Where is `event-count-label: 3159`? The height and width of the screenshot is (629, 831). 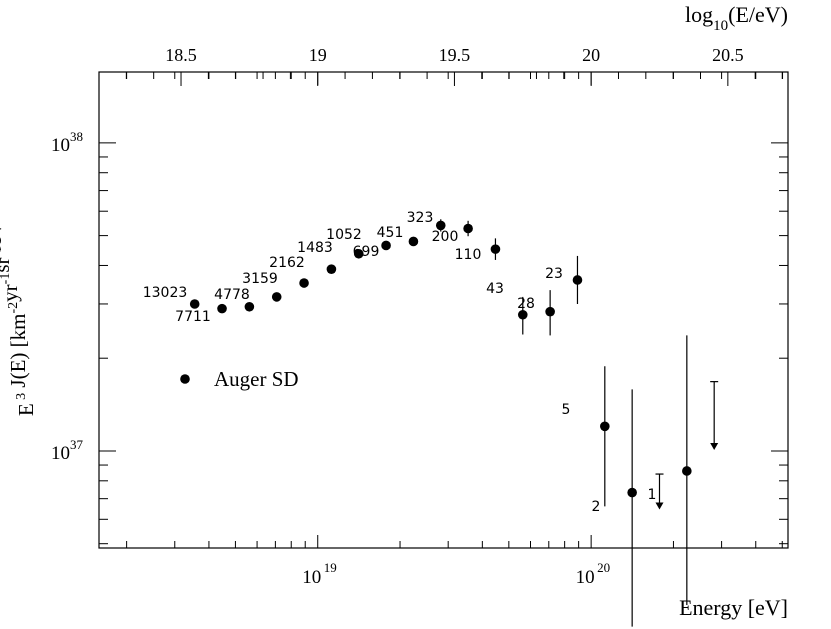 event-count-label: 3159 is located at coordinates (260, 279).